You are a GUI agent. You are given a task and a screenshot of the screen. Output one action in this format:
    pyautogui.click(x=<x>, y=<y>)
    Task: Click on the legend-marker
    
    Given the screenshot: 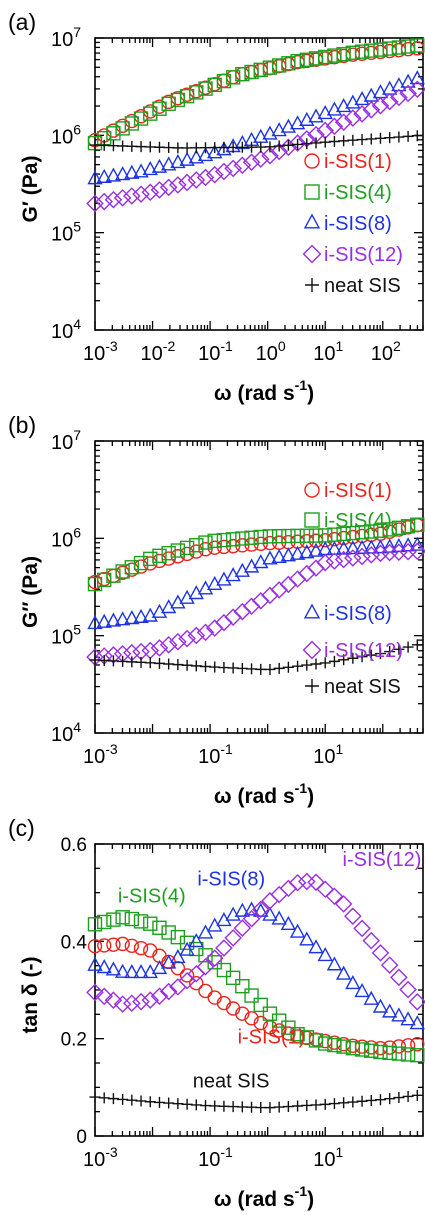 What is the action you would take?
    pyautogui.click(x=312, y=650)
    